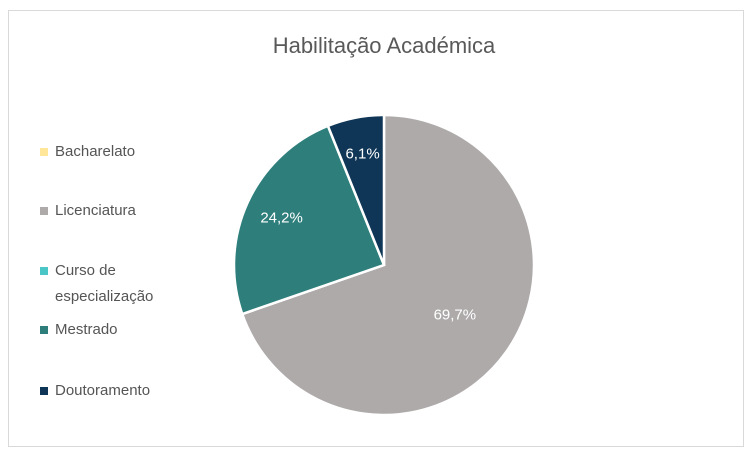  I want to click on legend-item: Mestrado, so click(115, 330).